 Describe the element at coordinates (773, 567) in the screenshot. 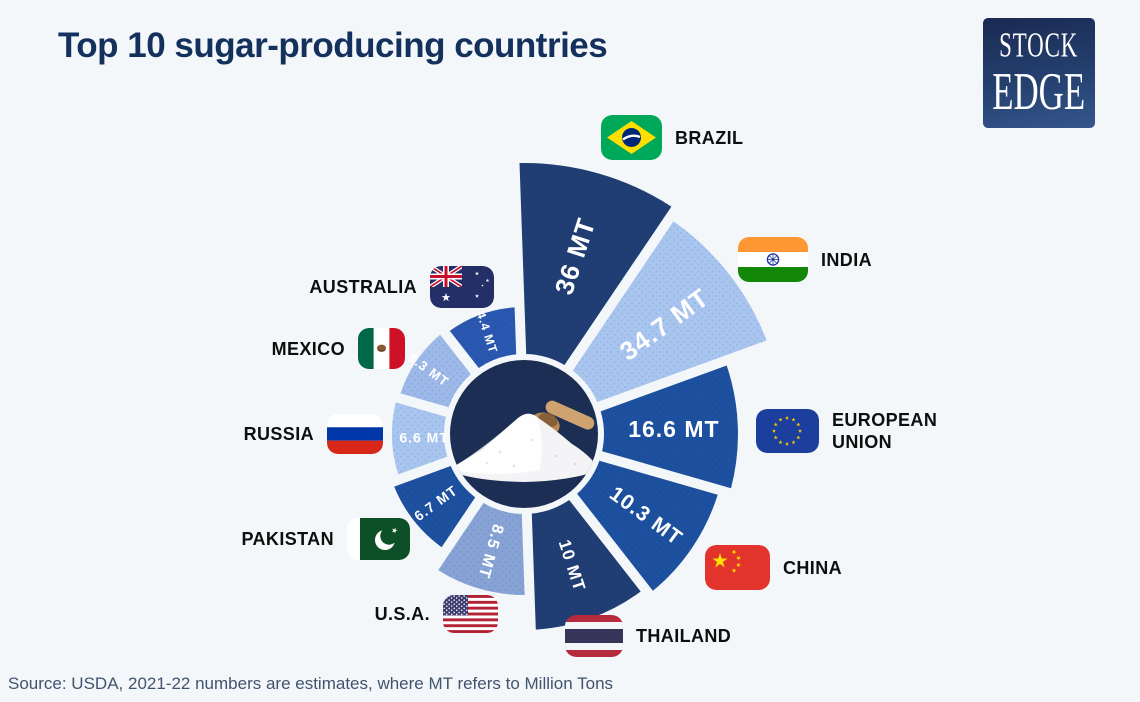

I see `legend-china: CHINA` at that location.